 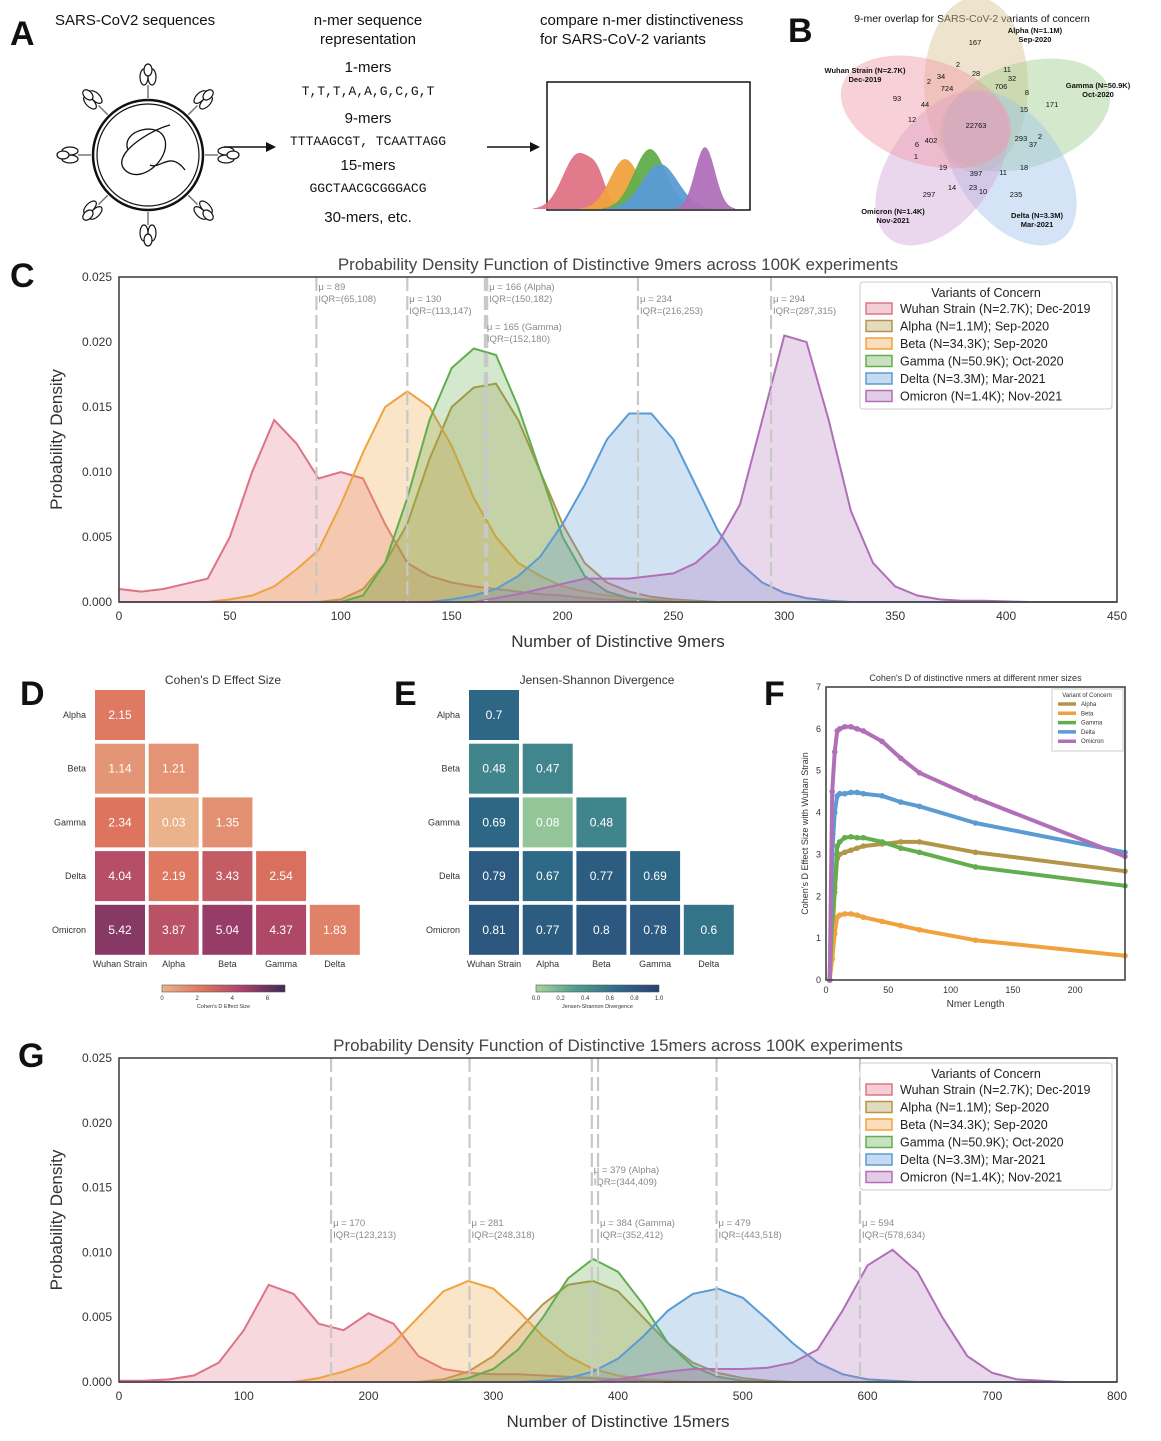 I want to click on x-tick-label: 50, so click(x=230, y=616).